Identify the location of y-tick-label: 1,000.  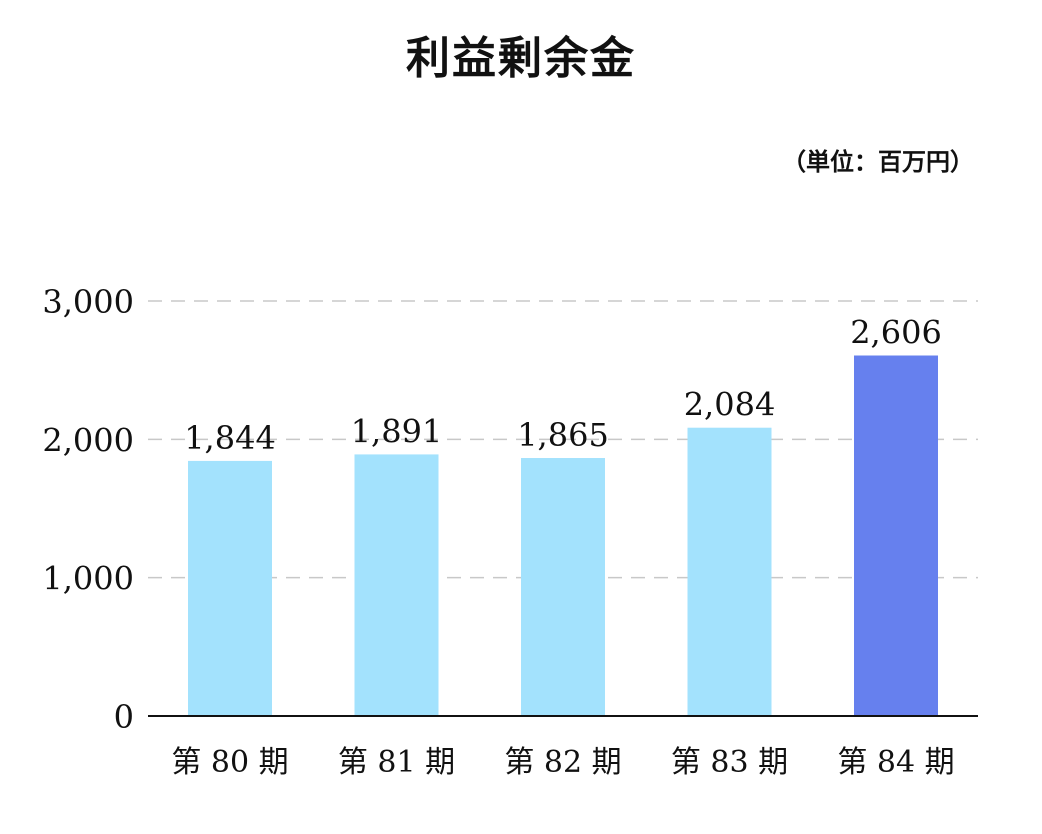
(88, 579).